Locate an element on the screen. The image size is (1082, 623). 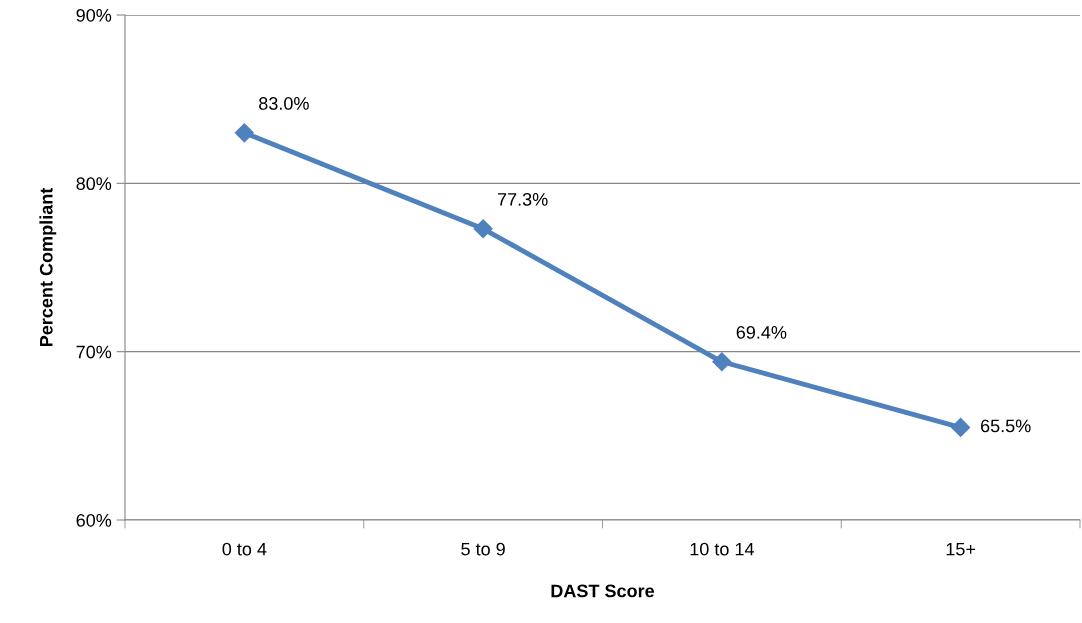
x-tick-label: 10 to 14 is located at coordinates (722, 549).